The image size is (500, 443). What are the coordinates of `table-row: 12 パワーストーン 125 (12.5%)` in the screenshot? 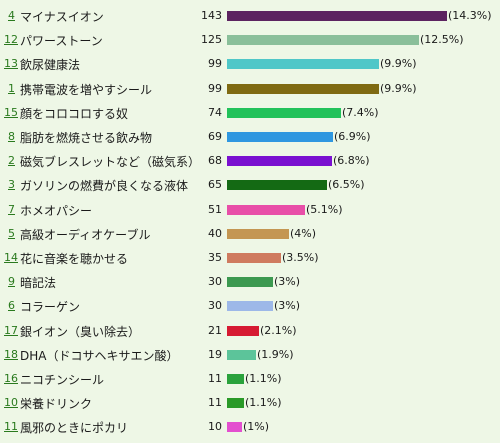 It's located at (250, 41).